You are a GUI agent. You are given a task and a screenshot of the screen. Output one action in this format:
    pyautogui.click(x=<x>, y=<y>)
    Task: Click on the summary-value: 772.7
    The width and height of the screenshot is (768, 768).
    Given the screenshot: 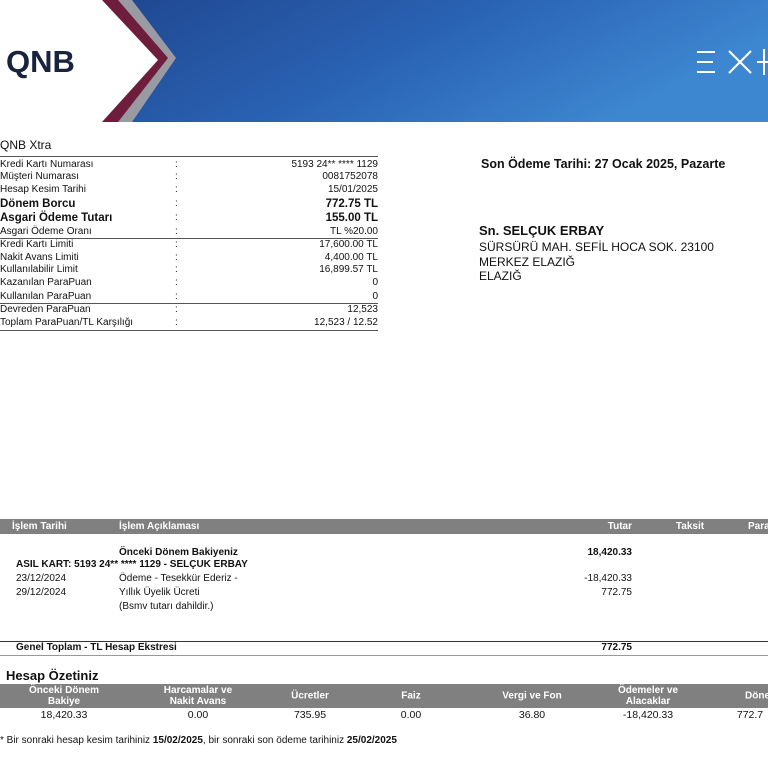 What is the action you would take?
    pyautogui.click(x=750, y=715)
    